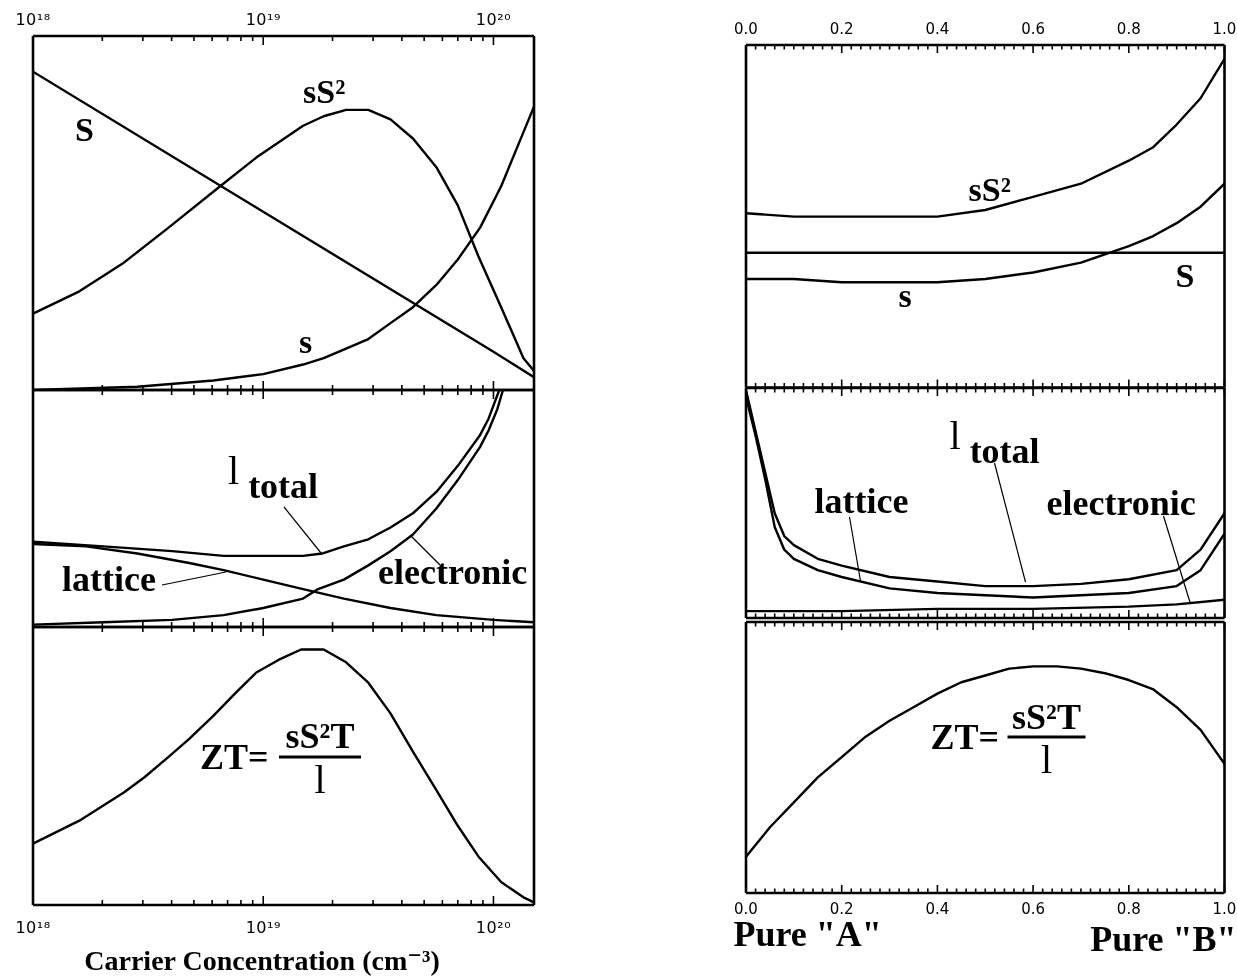 This screenshot has height=977, width=1237. Describe the element at coordinates (841, 28) in the screenshot. I see `x-tick-label: 0.2` at that location.